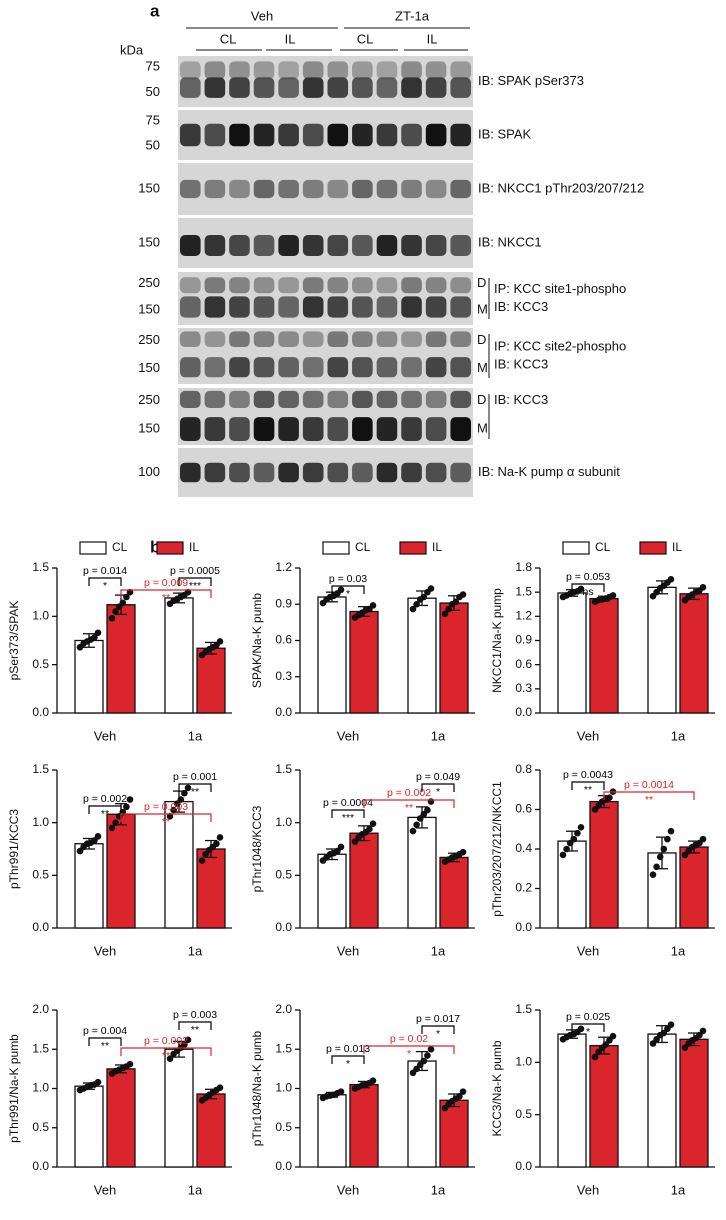 Image resolution: width=726 pixels, height=1220 pixels. I want to click on p-value: p = 0.004, so click(105, 1031).